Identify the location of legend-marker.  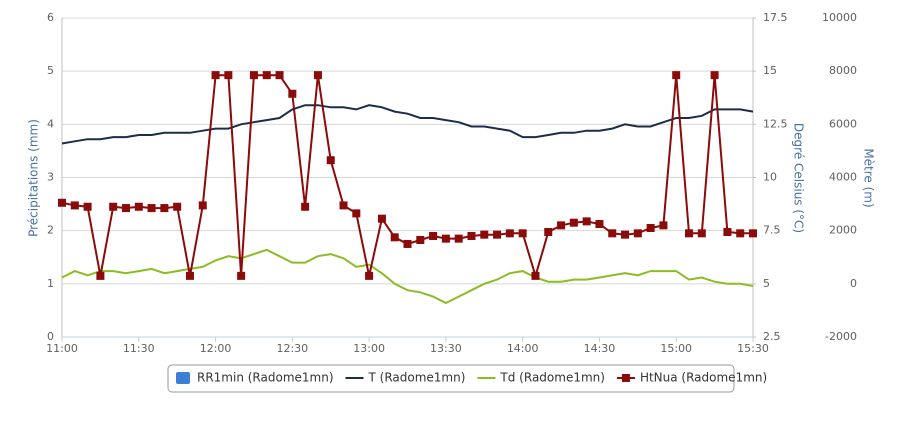
(625, 378).